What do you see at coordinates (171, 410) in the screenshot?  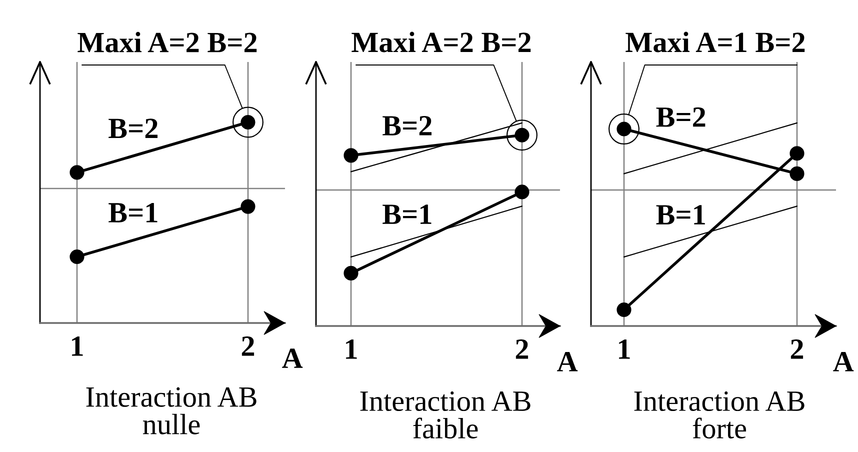 I see `text: Interaction AB nulle` at bounding box center [171, 410].